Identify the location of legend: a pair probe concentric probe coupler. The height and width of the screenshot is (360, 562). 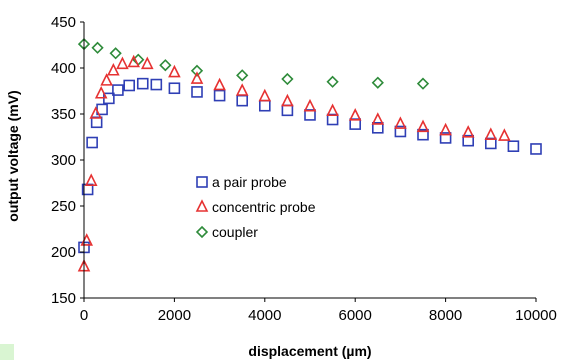
(255, 207).